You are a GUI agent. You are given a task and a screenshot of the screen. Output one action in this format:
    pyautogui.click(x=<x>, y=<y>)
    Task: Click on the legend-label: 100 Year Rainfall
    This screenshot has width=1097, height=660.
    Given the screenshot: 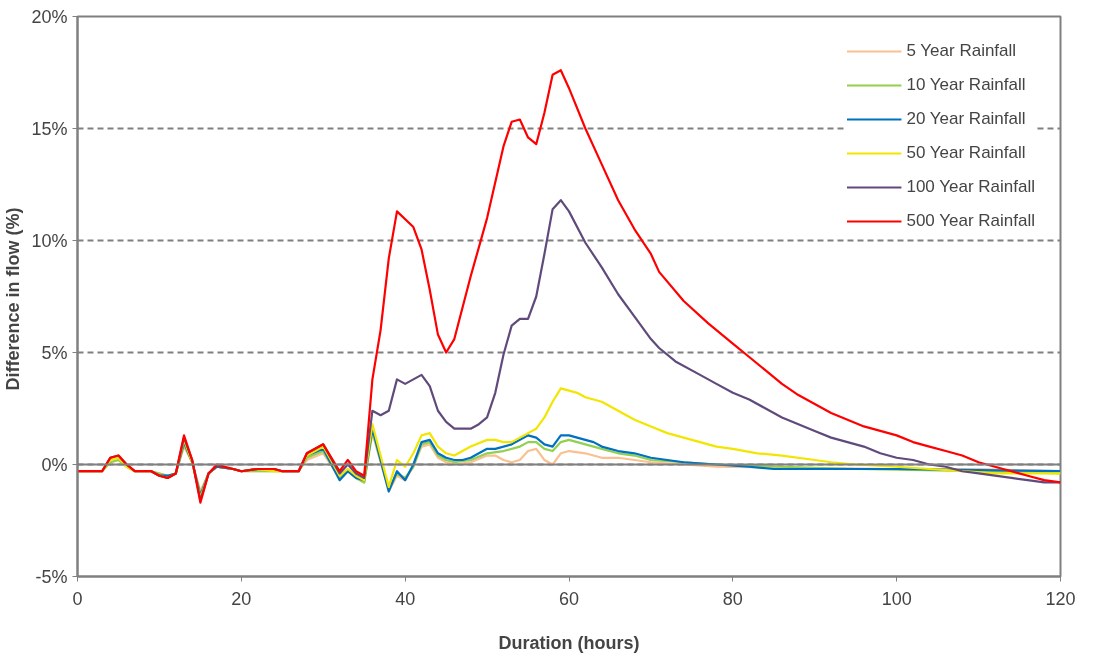 What is the action you would take?
    pyautogui.click(x=970, y=187)
    